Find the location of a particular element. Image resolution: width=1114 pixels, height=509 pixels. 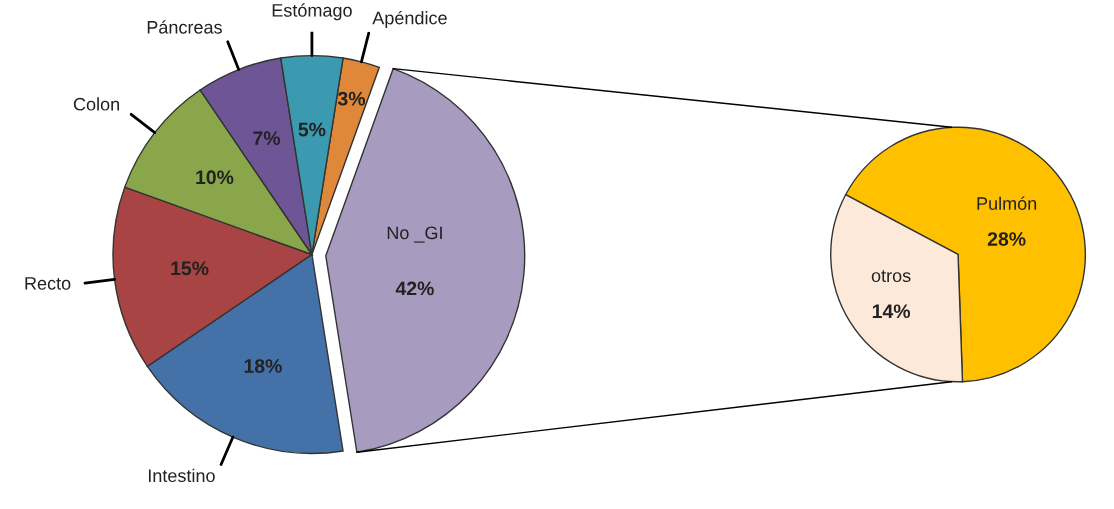

slice-label: Intestino is located at coordinates (181, 475).